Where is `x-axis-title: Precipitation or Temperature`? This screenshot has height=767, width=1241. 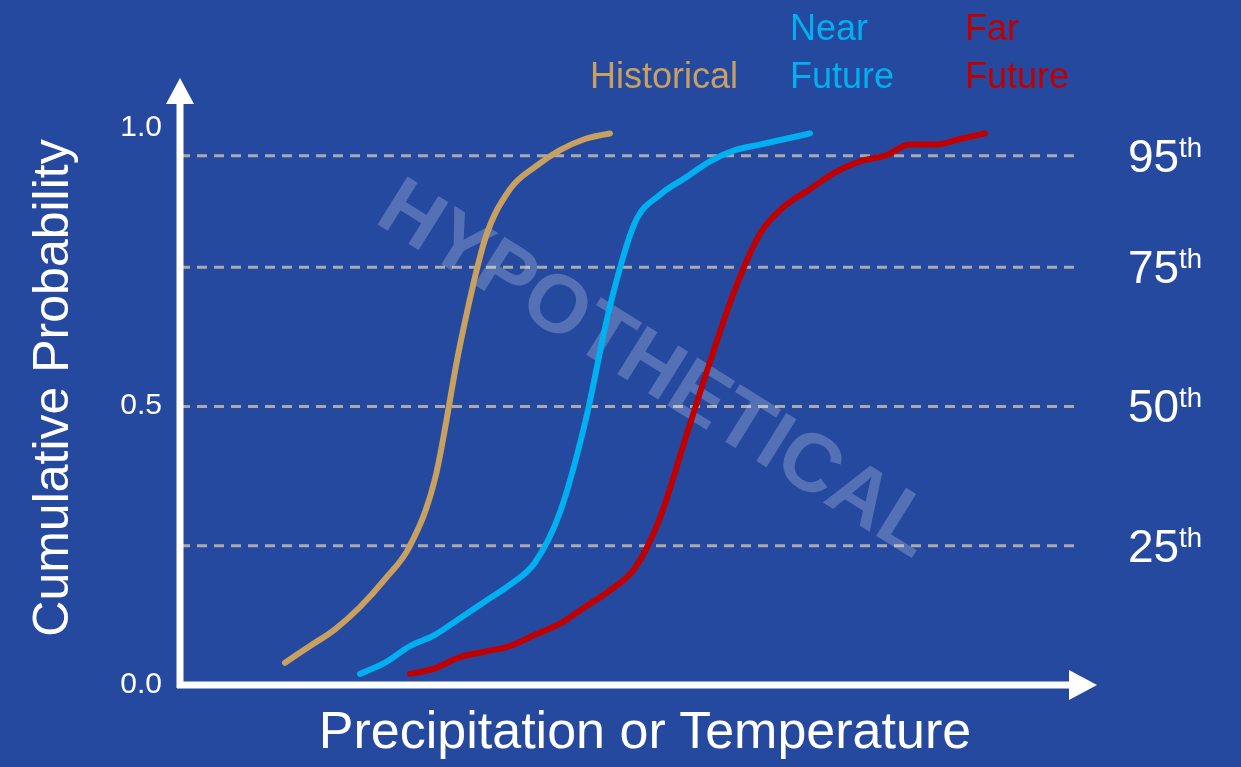
x-axis-title: Precipitation or Temperature is located at coordinates (645, 730).